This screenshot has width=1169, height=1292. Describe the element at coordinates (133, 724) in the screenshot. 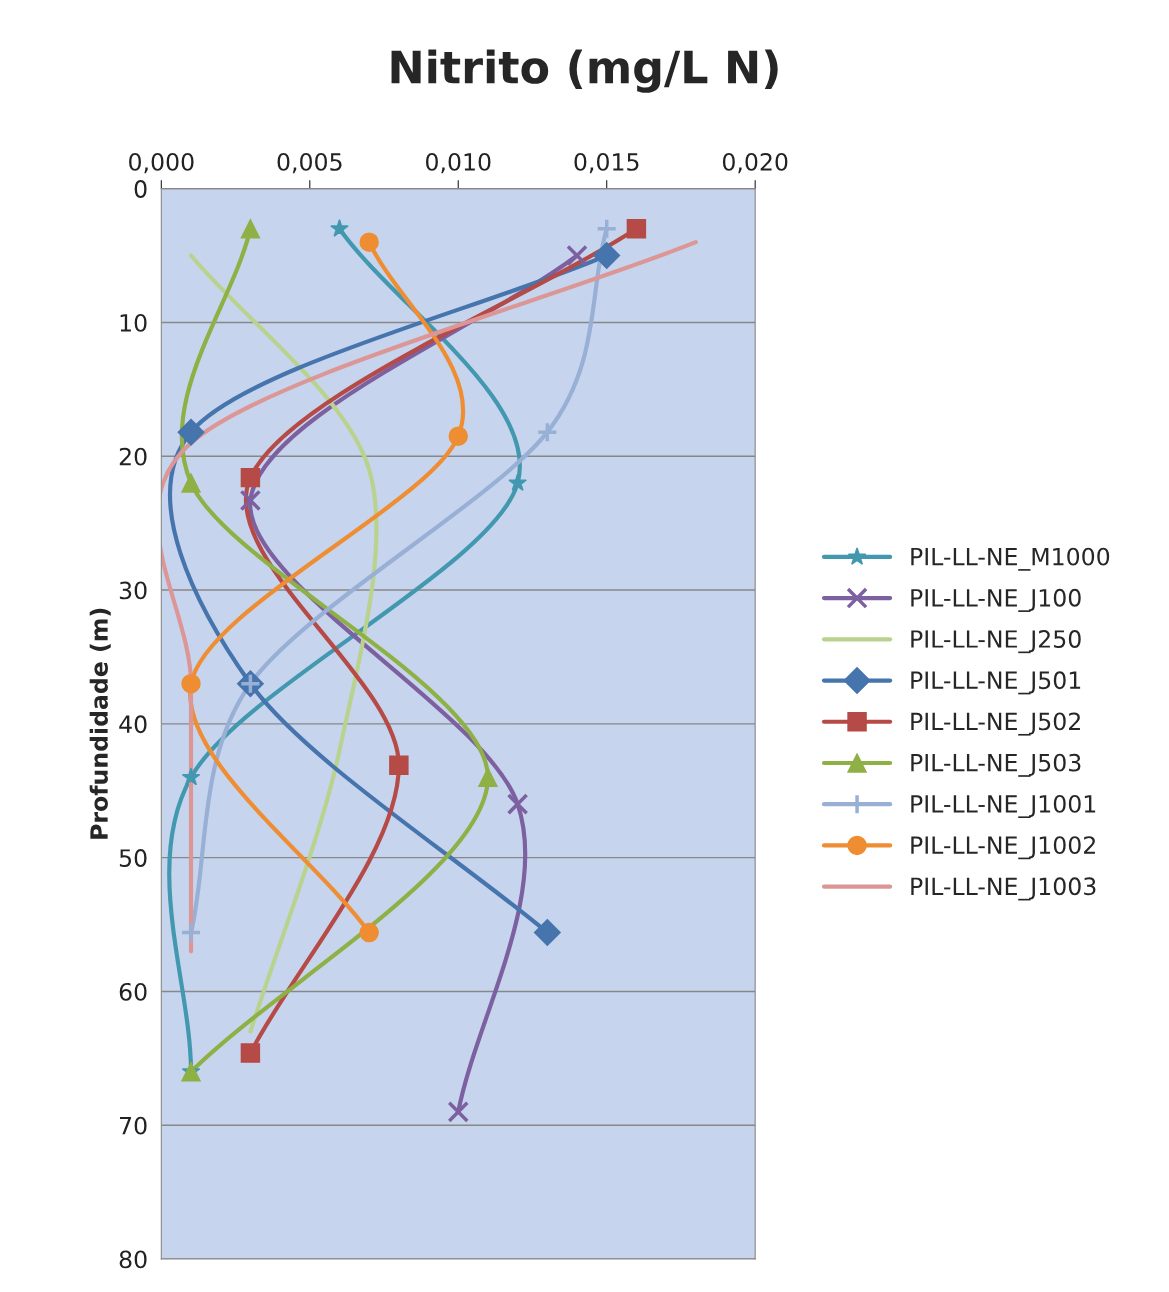

I see `y-tick-label: 40` at that location.